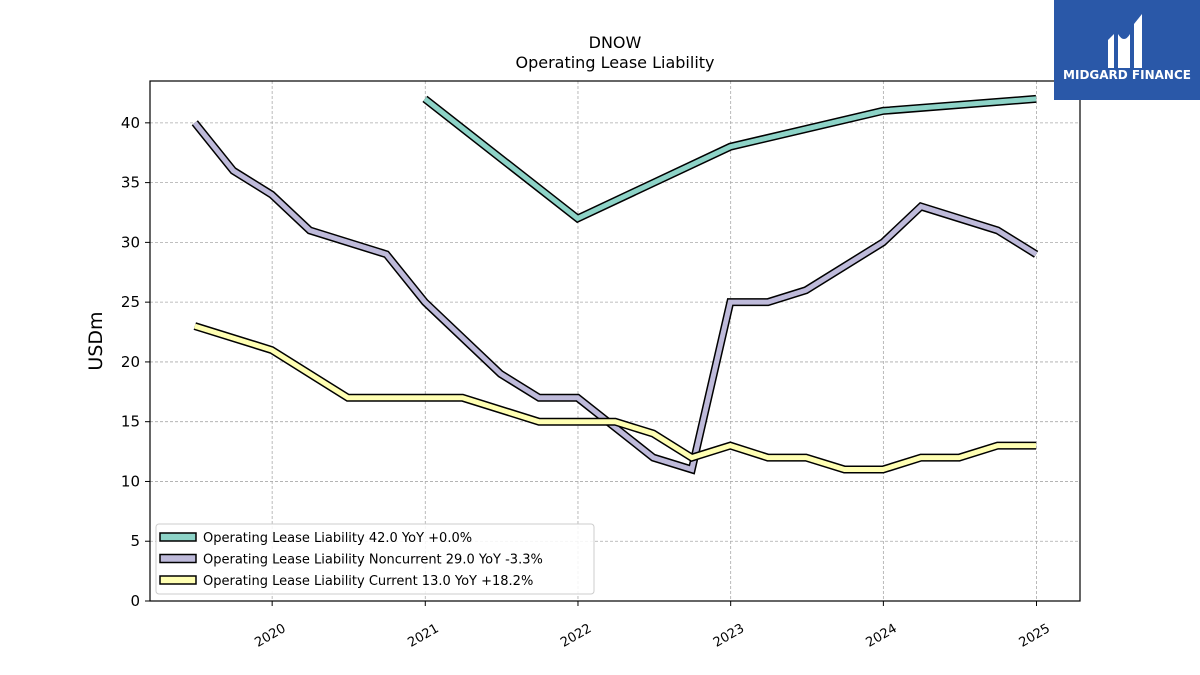  I want to click on chart-subtitle: Operating Lease Liability, so click(614, 62).